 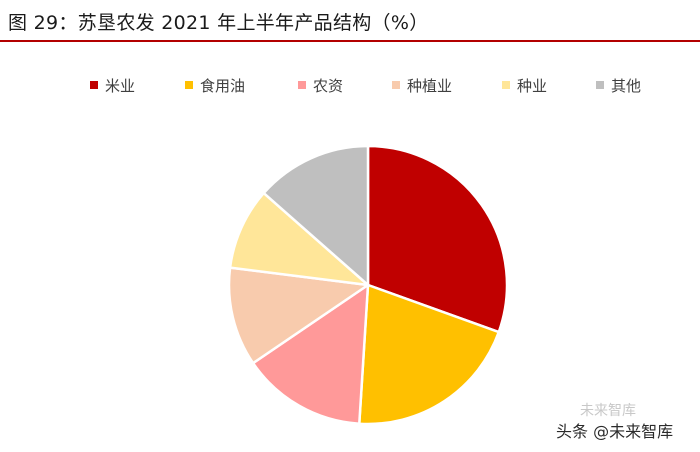 I want to click on legend-item-seeds: 种业, so click(x=524, y=85).